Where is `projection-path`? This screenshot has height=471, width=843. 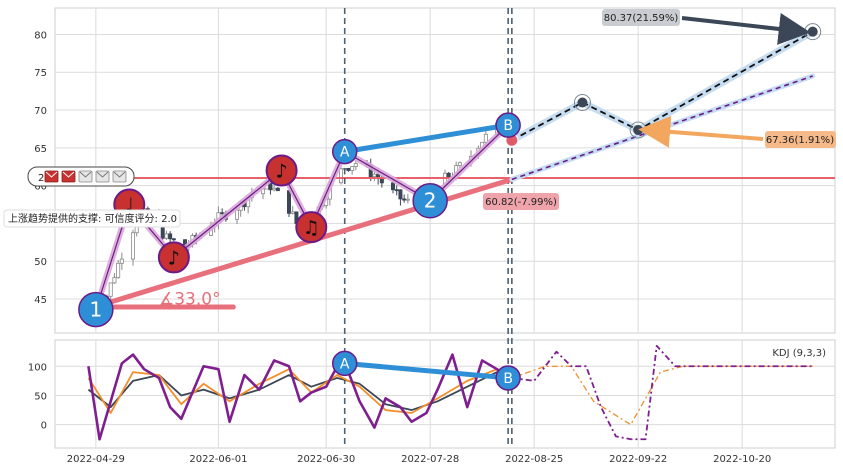
projection-path is located at coordinates (662, 86).